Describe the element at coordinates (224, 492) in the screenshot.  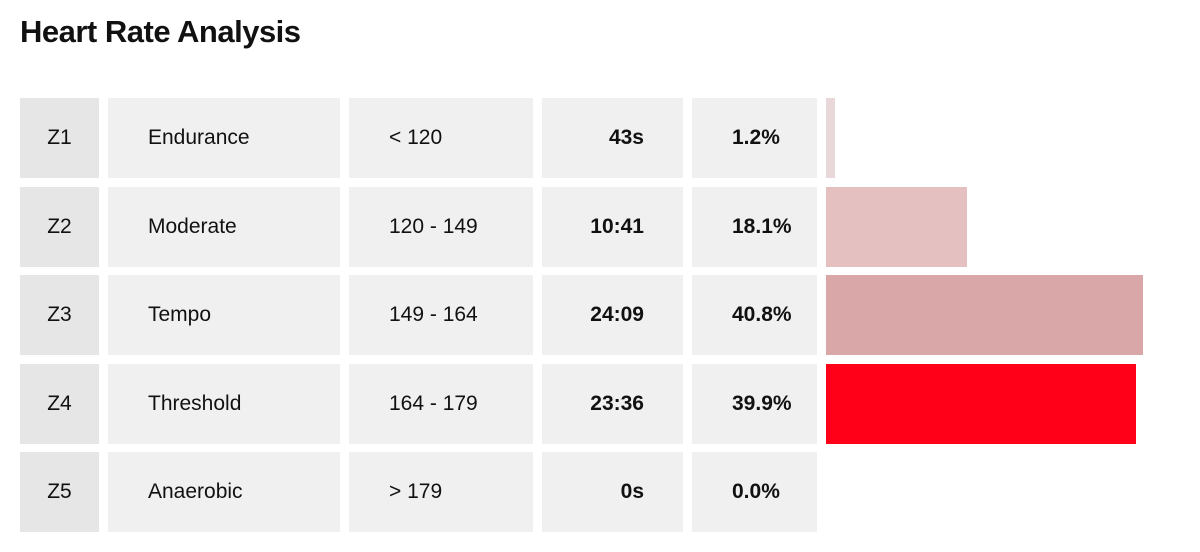
I see `zone-name: Anaerobic` at that location.